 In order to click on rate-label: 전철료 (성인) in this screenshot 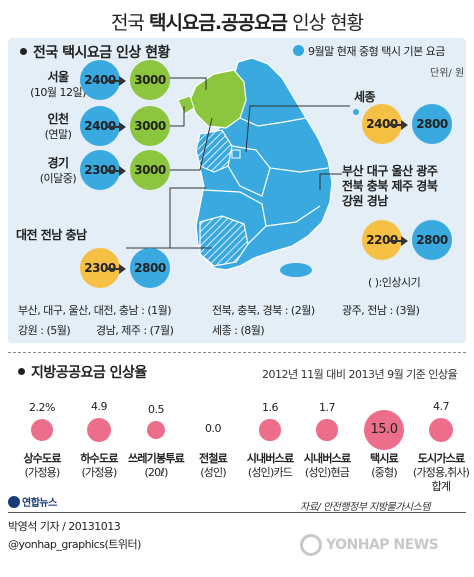, I will do `click(213, 466)`.